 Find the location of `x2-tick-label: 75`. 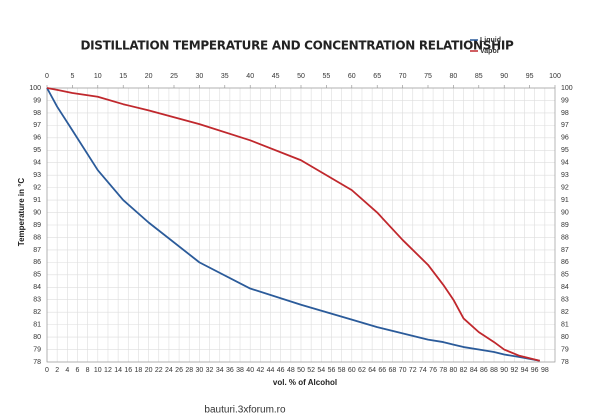

x2-tick-label: 75 is located at coordinates (428, 76).